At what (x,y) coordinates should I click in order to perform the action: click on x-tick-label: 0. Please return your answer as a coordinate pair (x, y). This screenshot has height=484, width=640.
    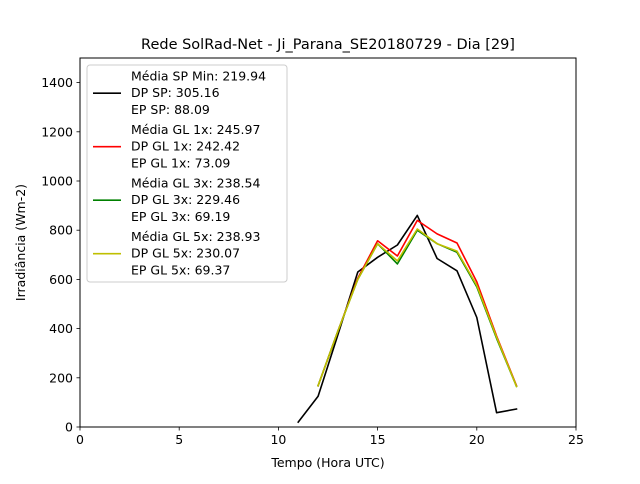
    Looking at the image, I should click on (80, 439).